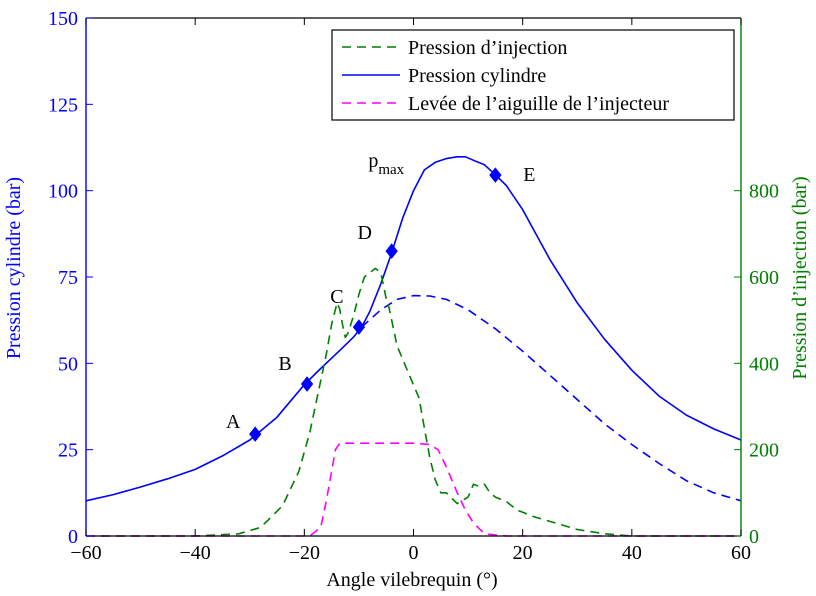 Image resolution: width=816 pixels, height=596 pixels. I want to click on marker-point-a, so click(255, 434).